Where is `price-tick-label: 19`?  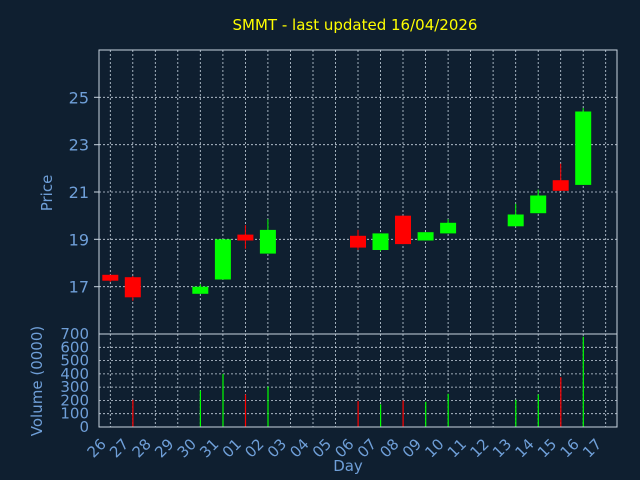 price-tick-label: 19 is located at coordinates (79, 239).